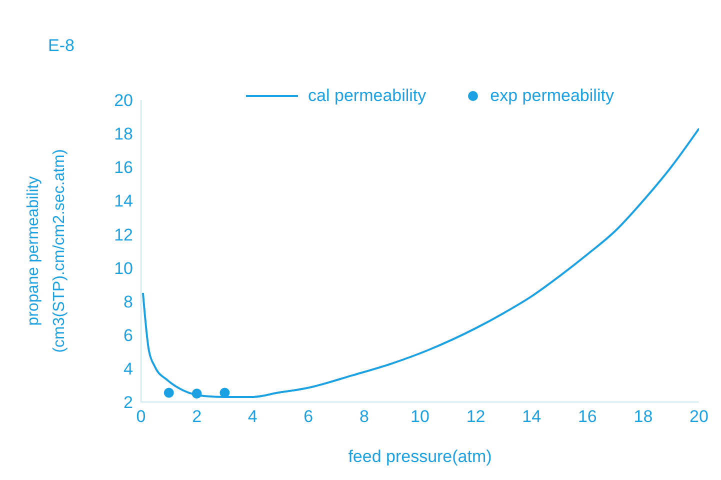  I want to click on y-tick-label: 2, so click(128, 402).